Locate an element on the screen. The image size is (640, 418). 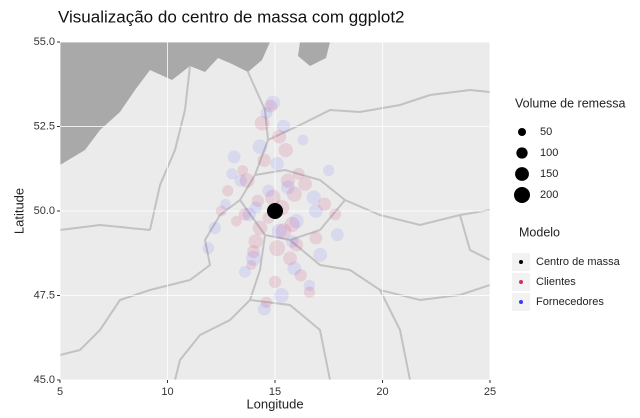
y-tick-label: 45.0 is located at coordinates (44, 380).